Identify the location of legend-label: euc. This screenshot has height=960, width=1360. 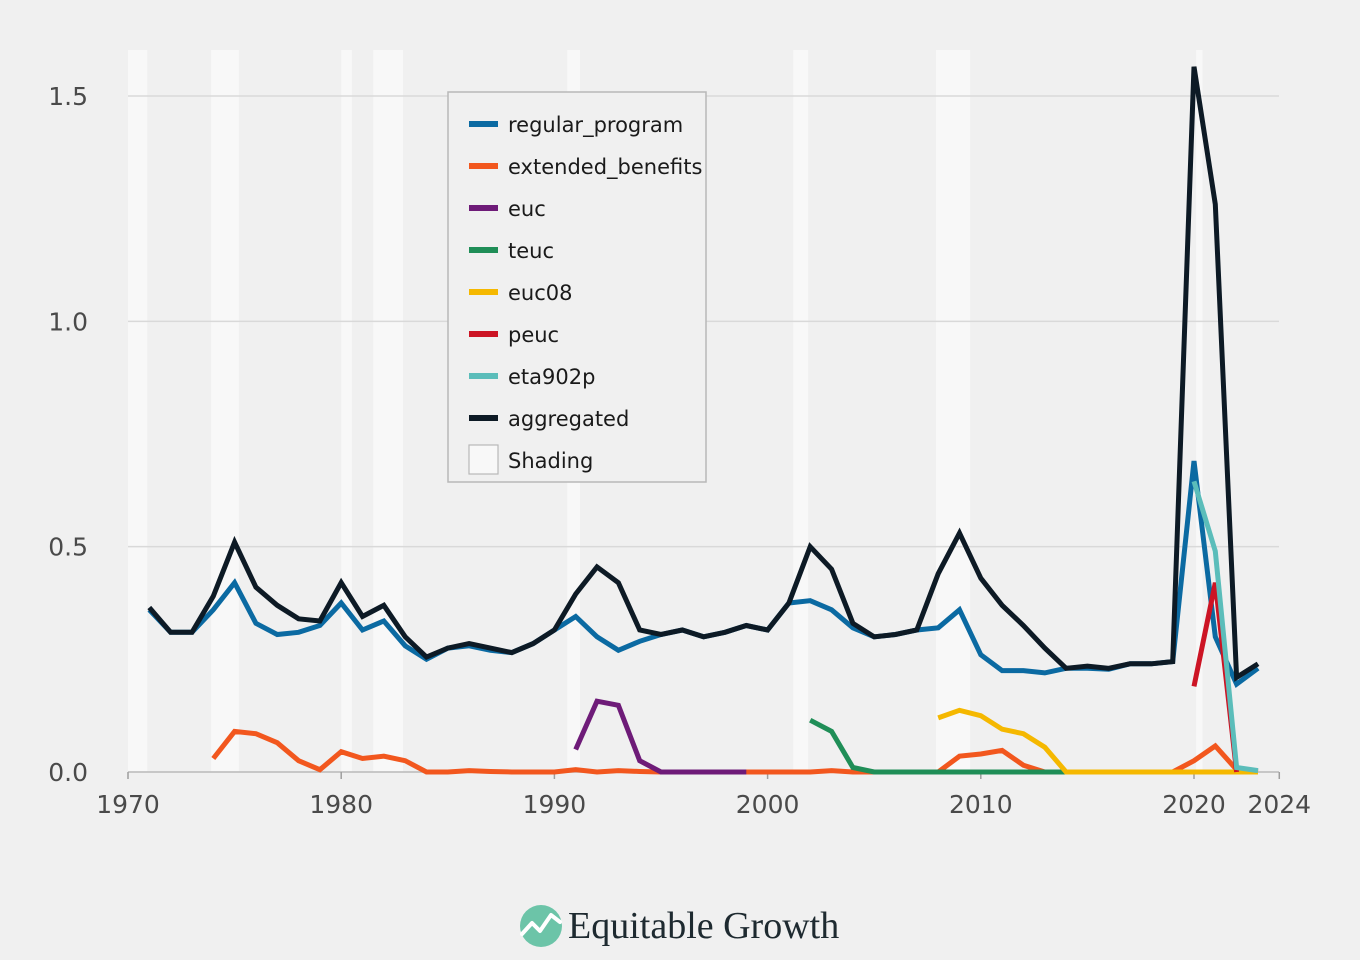
(527, 209).